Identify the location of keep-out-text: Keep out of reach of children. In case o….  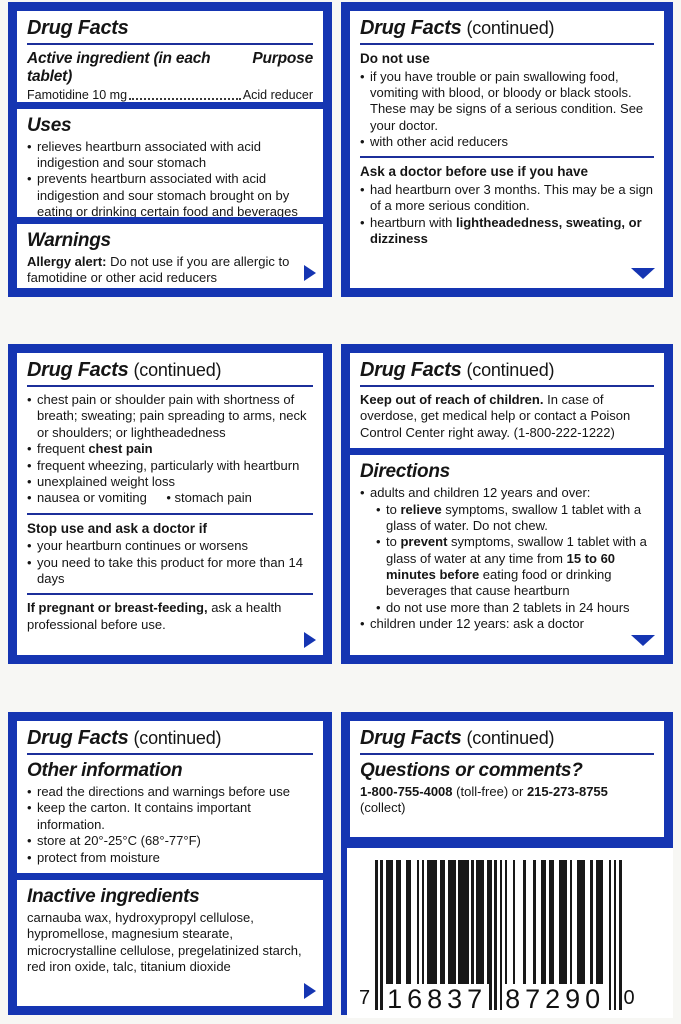
(495, 416).